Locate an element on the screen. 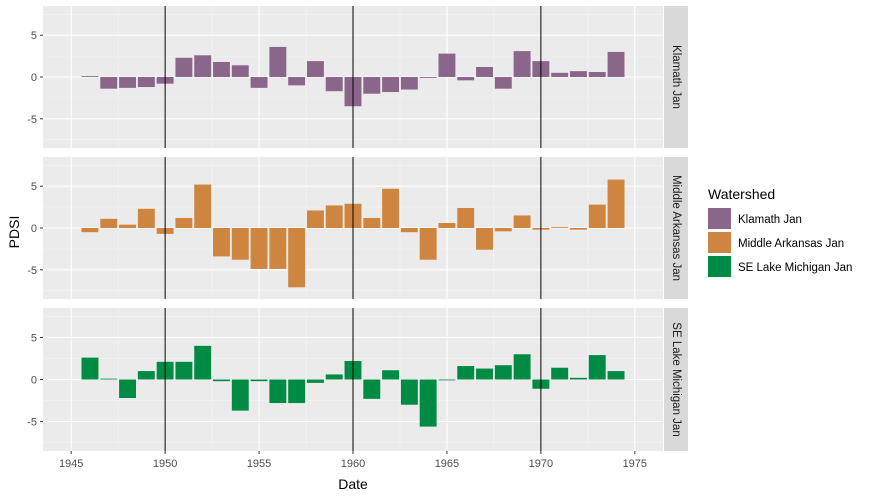 The width and height of the screenshot is (875, 499). legend-label: Middle Arkansas Jan is located at coordinates (791, 244).